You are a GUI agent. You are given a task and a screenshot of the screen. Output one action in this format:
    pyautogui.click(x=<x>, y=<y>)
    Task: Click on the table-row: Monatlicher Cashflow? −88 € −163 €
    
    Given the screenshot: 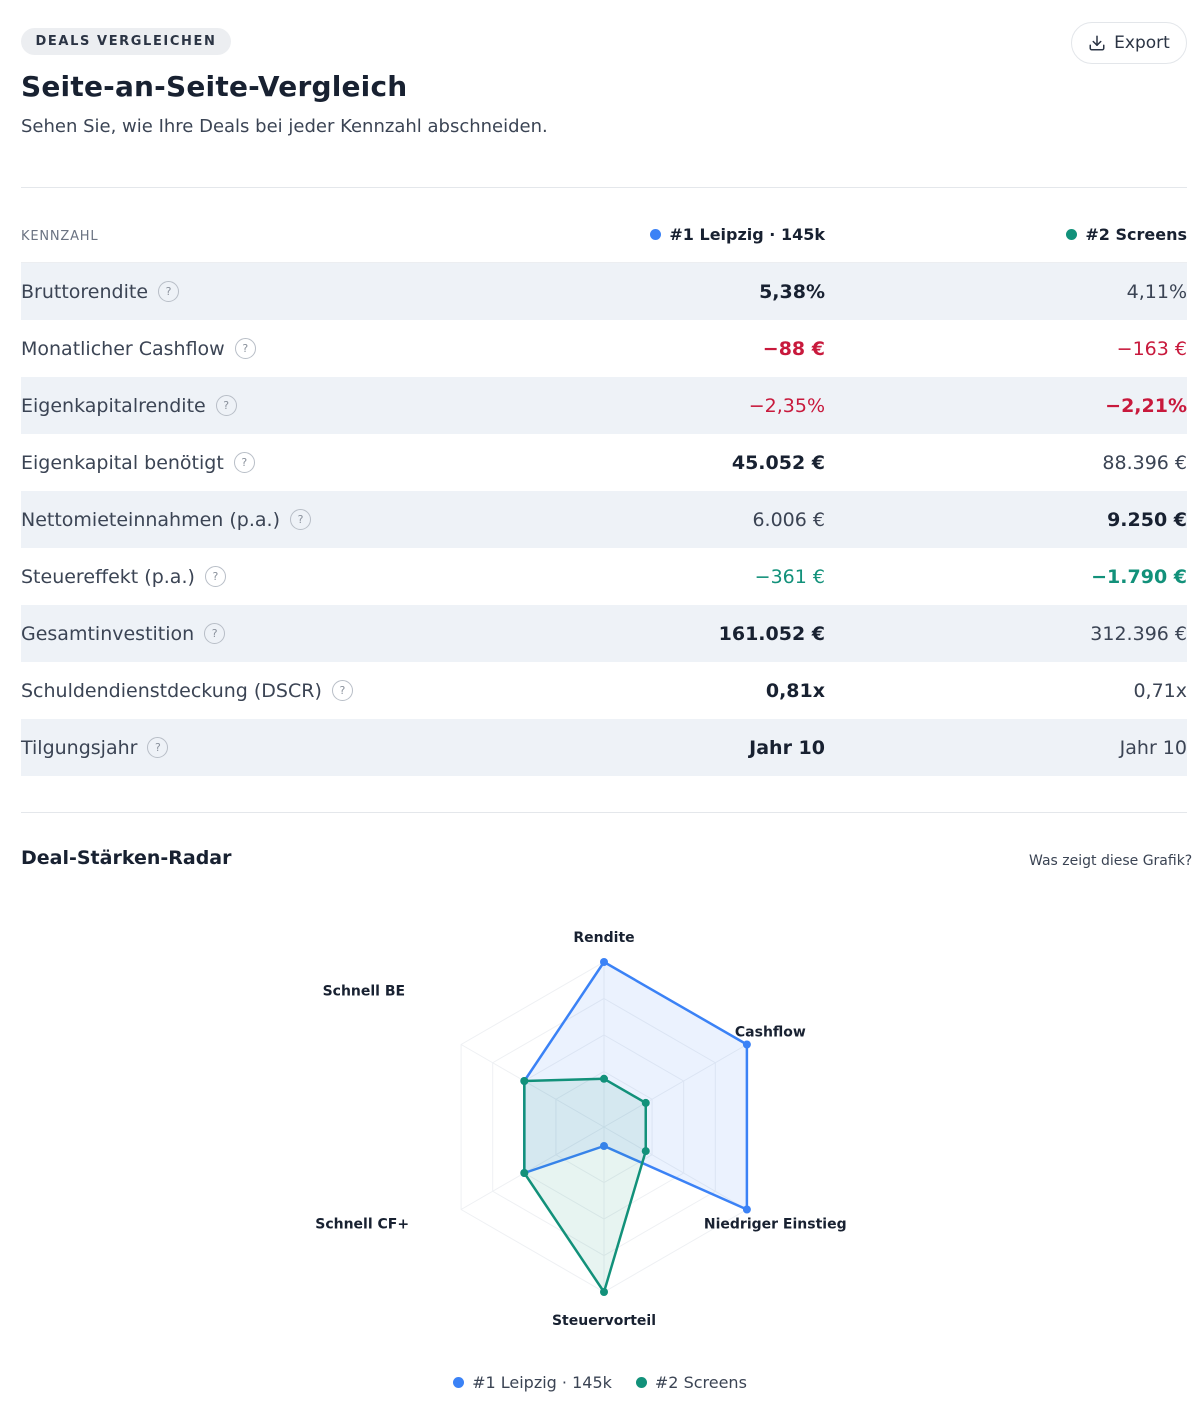 What is the action you would take?
    pyautogui.click(x=604, y=348)
    